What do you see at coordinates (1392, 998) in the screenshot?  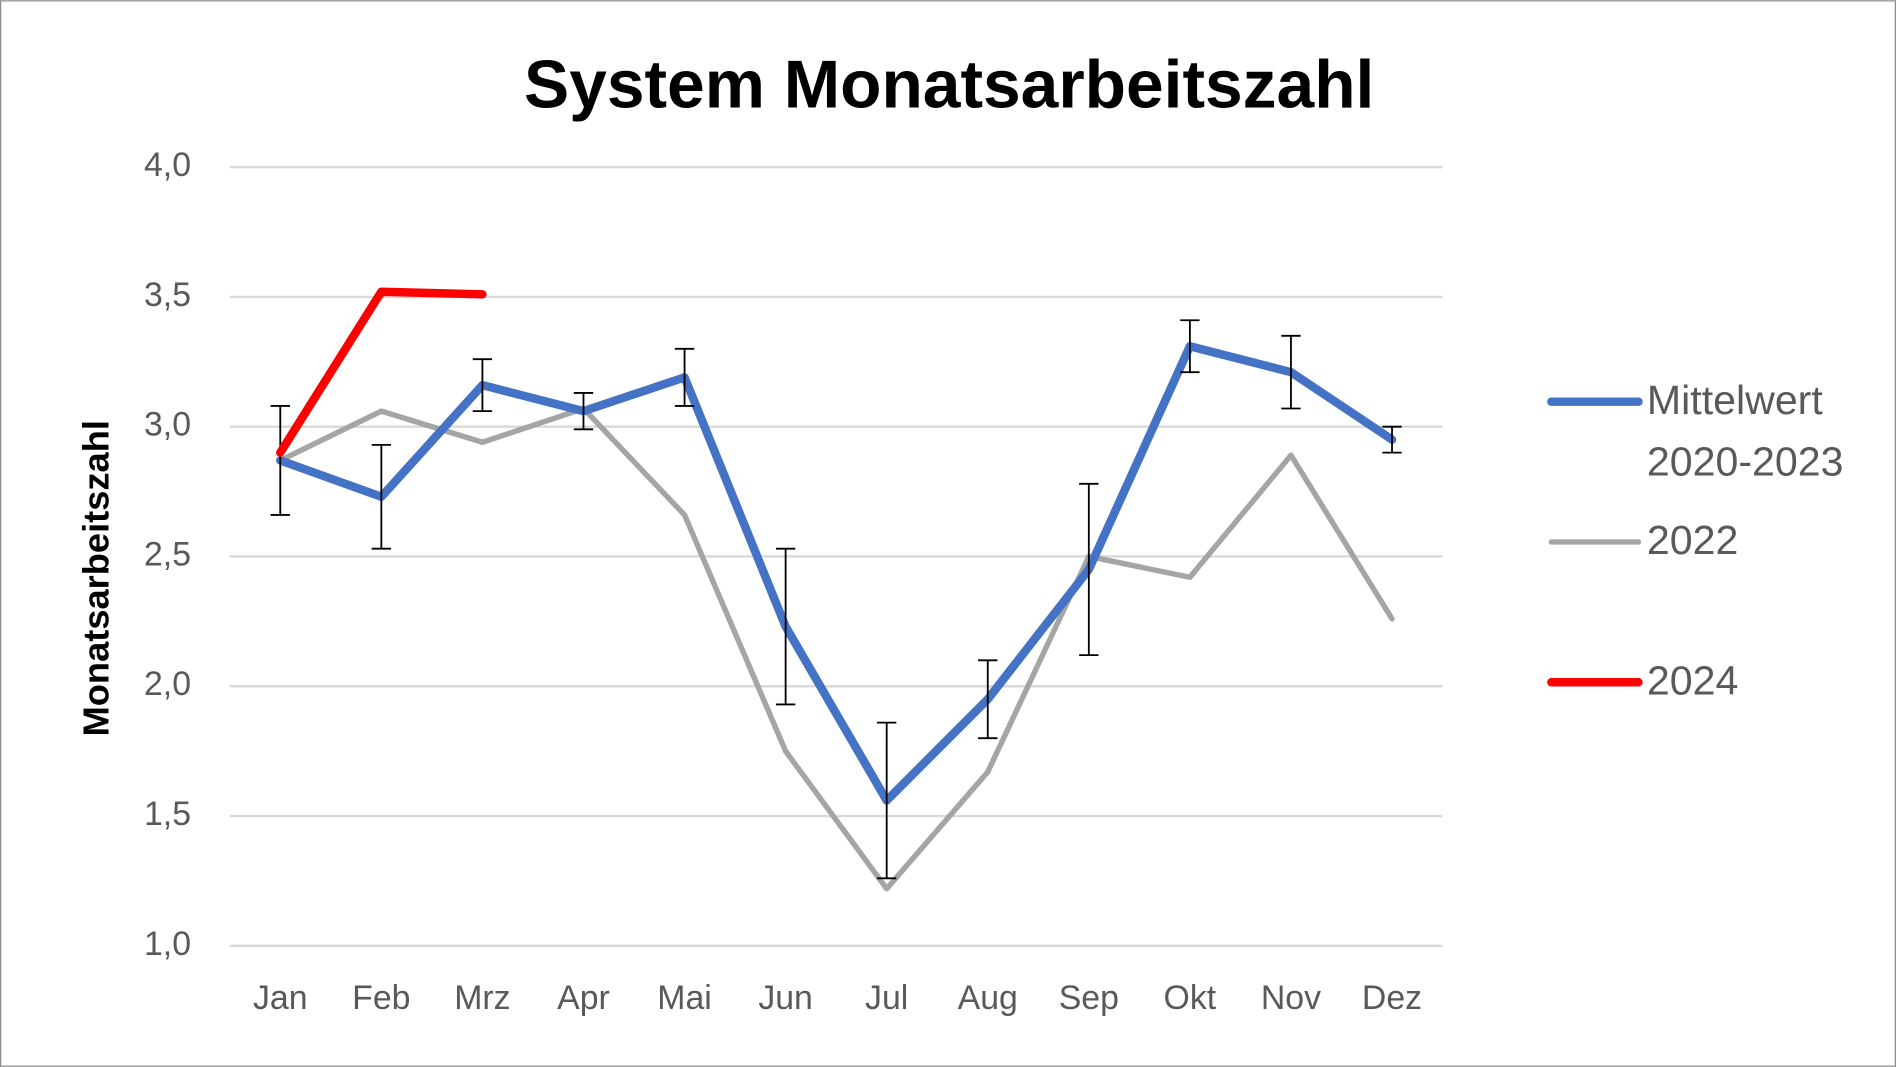 I see `x-tick-label: Dez` at bounding box center [1392, 998].